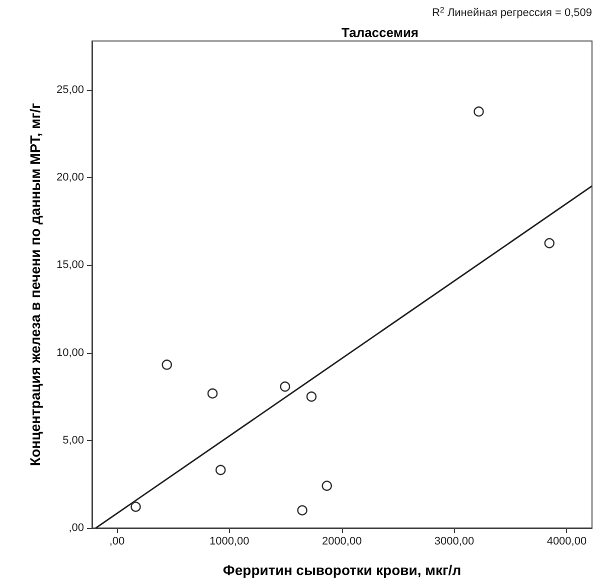 This screenshot has width=601, height=585. Describe the element at coordinates (70, 265) in the screenshot. I see `y-tick-label: 15,00` at that location.